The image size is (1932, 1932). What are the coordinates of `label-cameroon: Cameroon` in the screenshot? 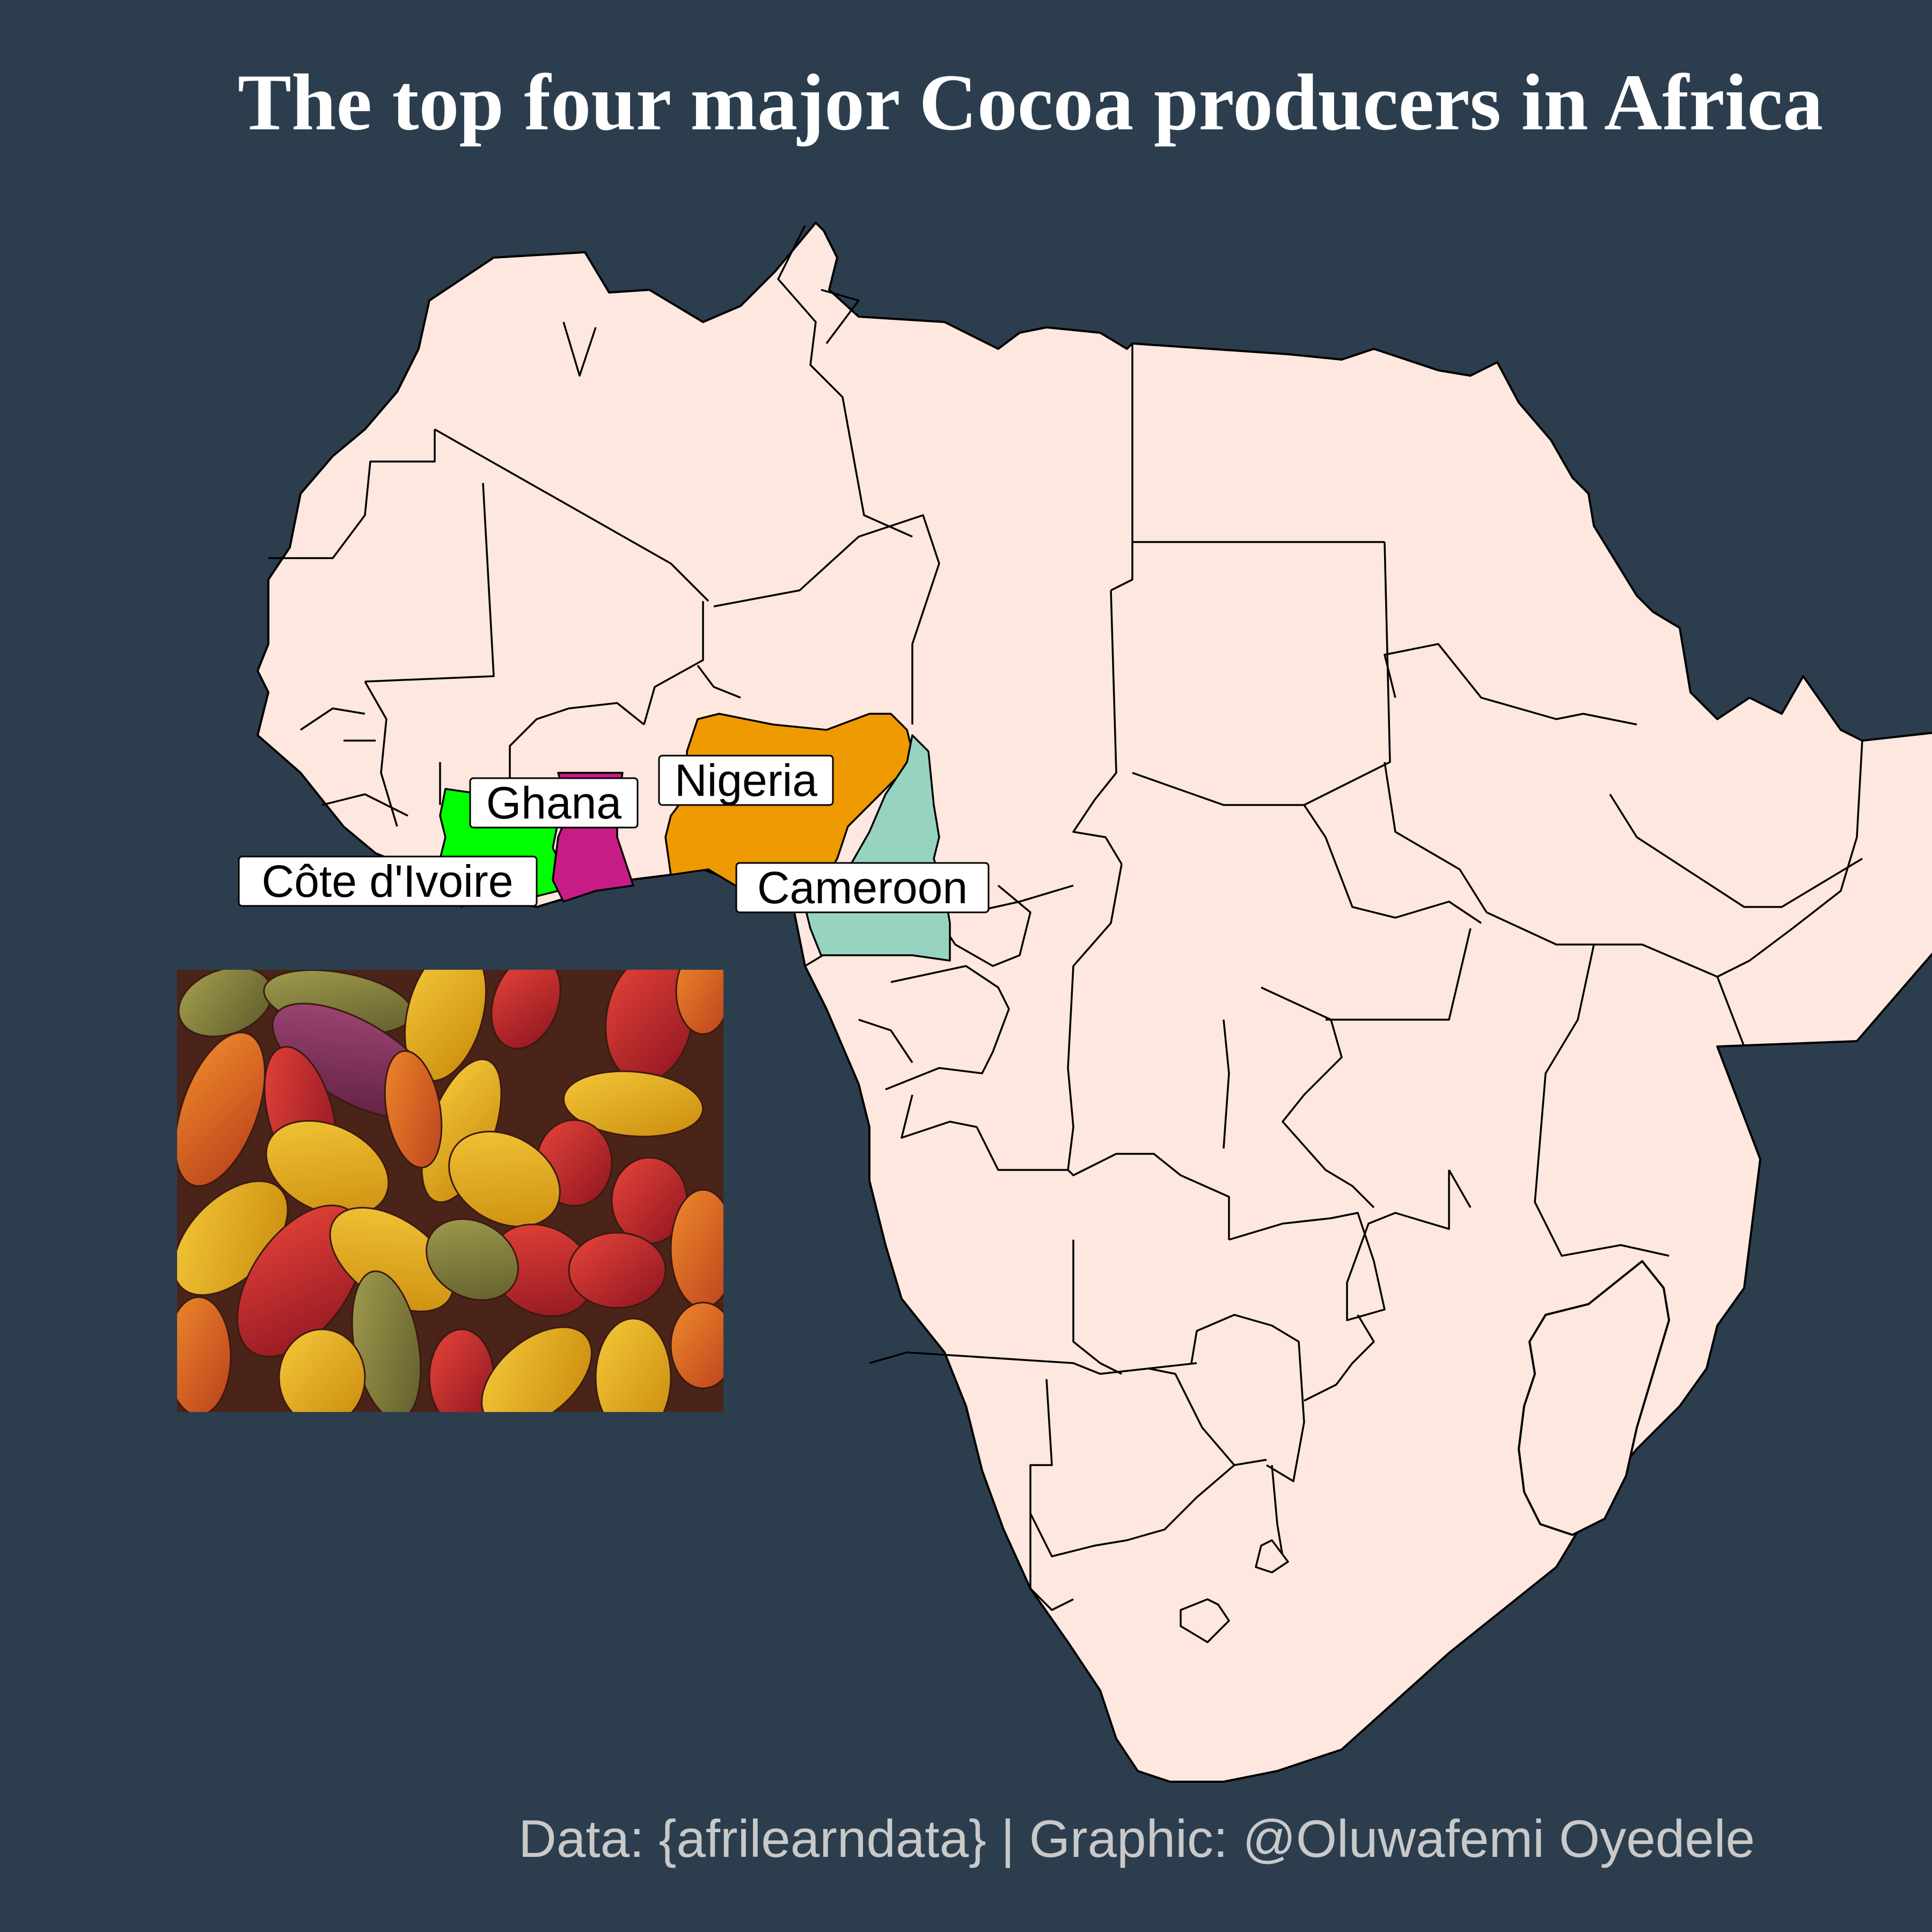 It's located at (862, 887).